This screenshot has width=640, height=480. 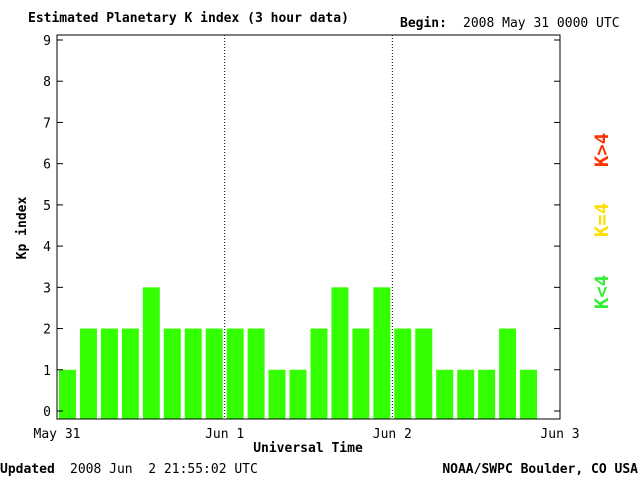 What do you see at coordinates (224, 434) in the screenshot?
I see `x-tick-label: Jun 1` at bounding box center [224, 434].